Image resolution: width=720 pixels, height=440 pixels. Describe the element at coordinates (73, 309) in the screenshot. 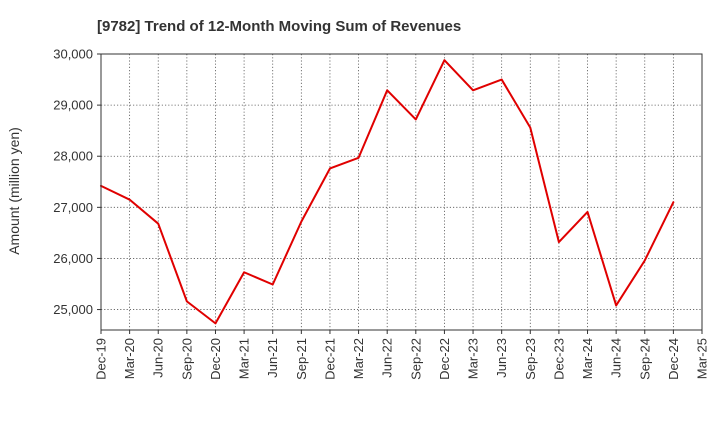

I see `y-tick-label: 25,000` at that location.